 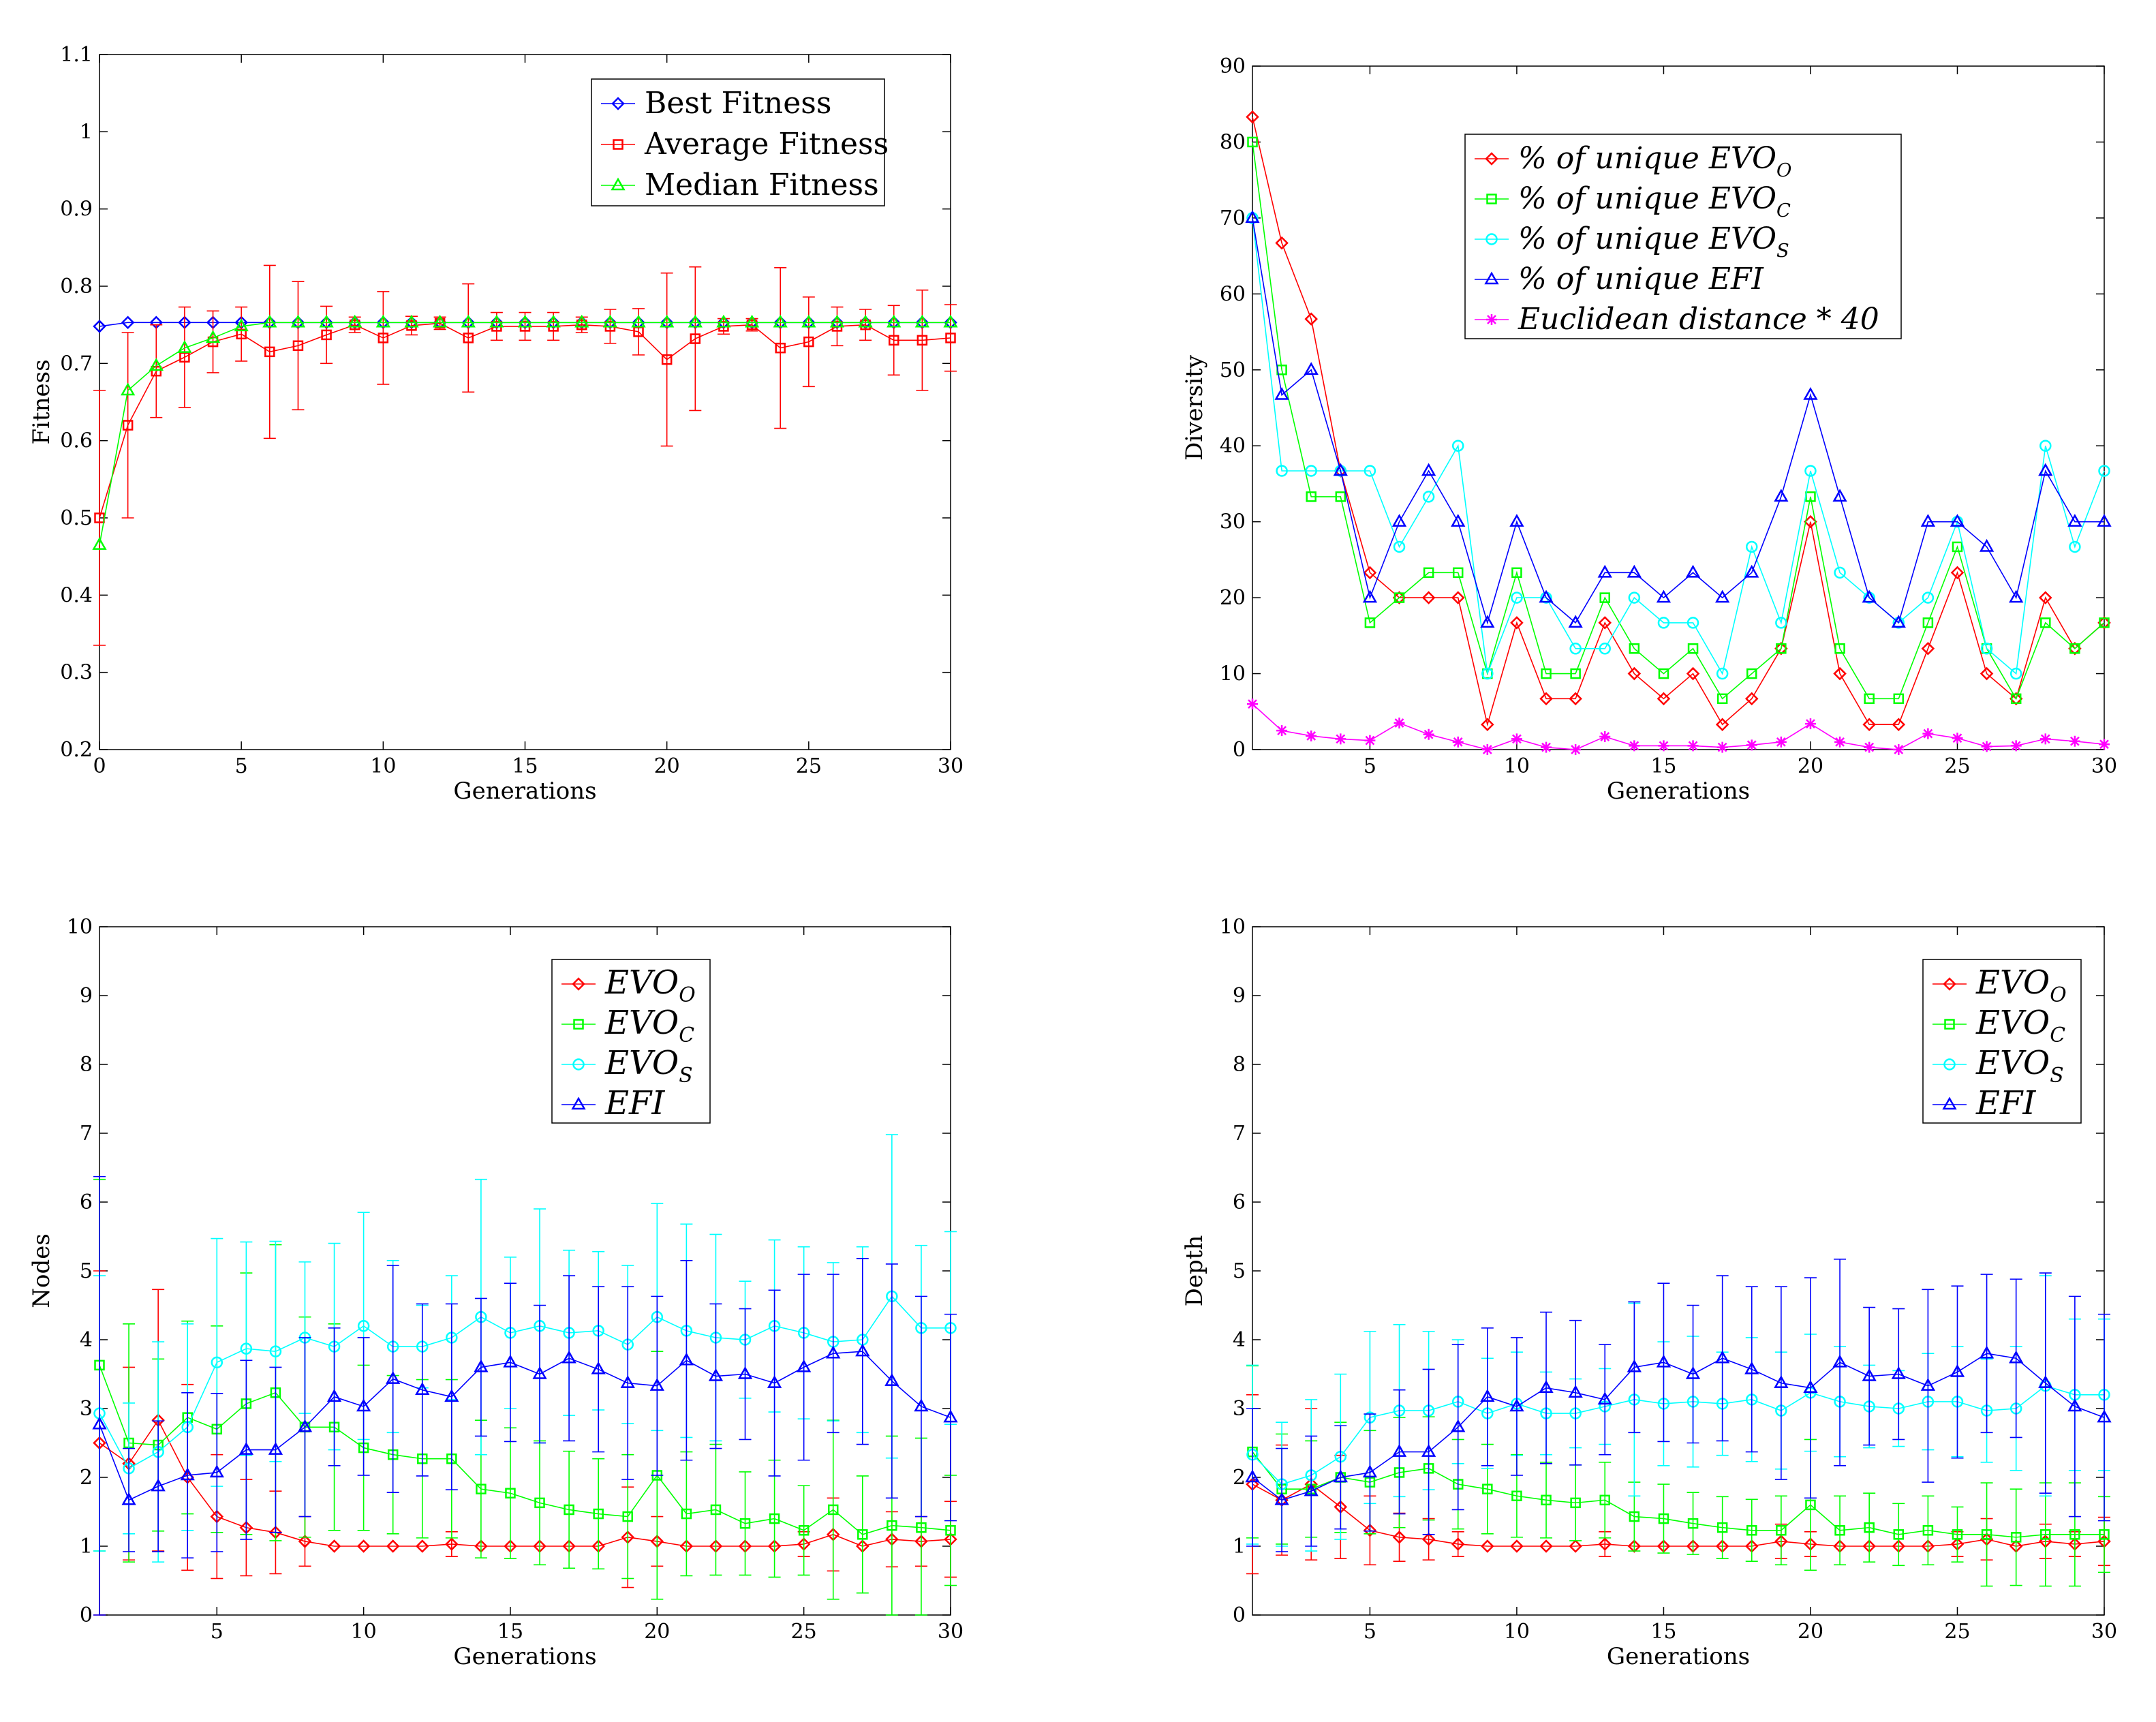 What do you see at coordinates (1654, 201) in the screenshot?
I see `legend-label: % of unique EVOC` at bounding box center [1654, 201].